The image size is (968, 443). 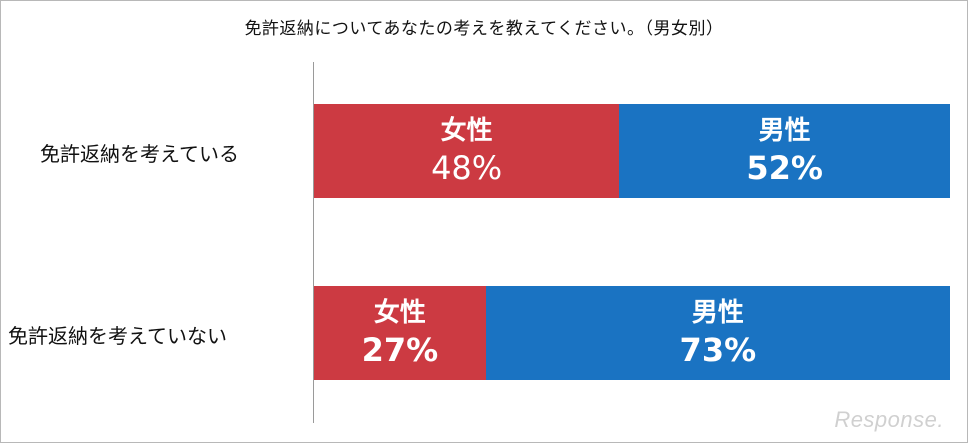 What do you see at coordinates (139, 154) in the screenshot?
I see `category-label: 免許返納を考えている` at bounding box center [139, 154].